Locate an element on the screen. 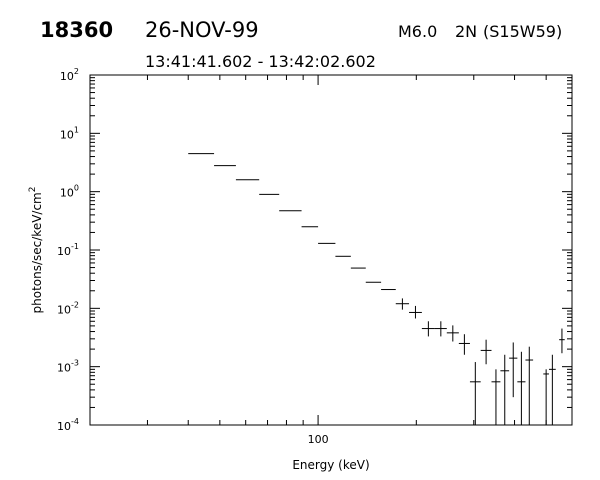 Image resolution: width=600 pixels, height=480 pixels. svg-text: photons/sec/keV/cm2 is located at coordinates (36, 250).